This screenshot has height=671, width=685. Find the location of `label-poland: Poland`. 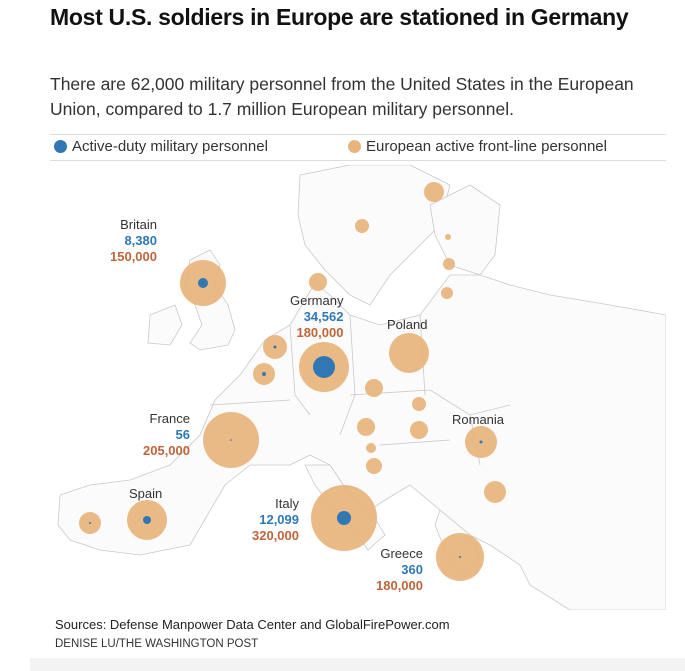

label-poland: Poland is located at coordinates (407, 325).